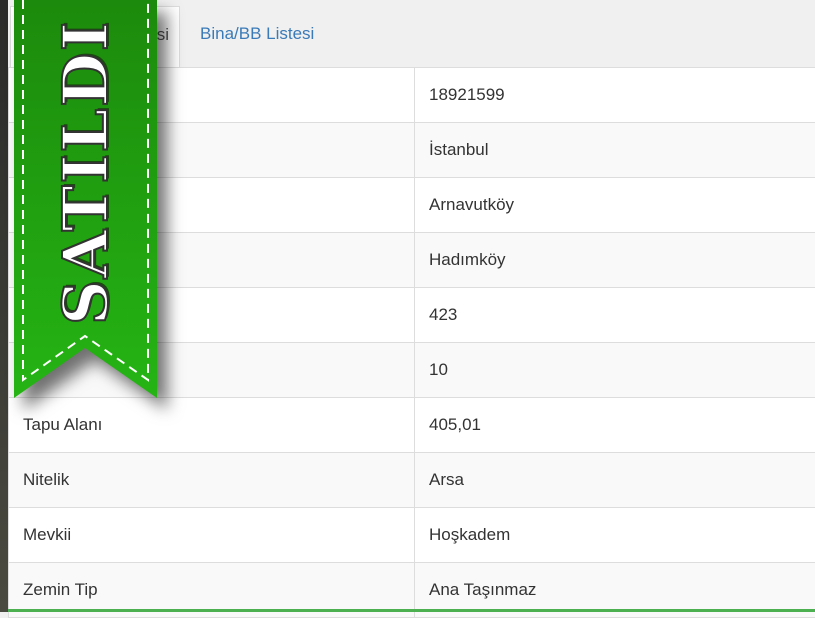 This screenshot has width=815, height=618. I want to click on row-value: 405,01, so click(615, 425).